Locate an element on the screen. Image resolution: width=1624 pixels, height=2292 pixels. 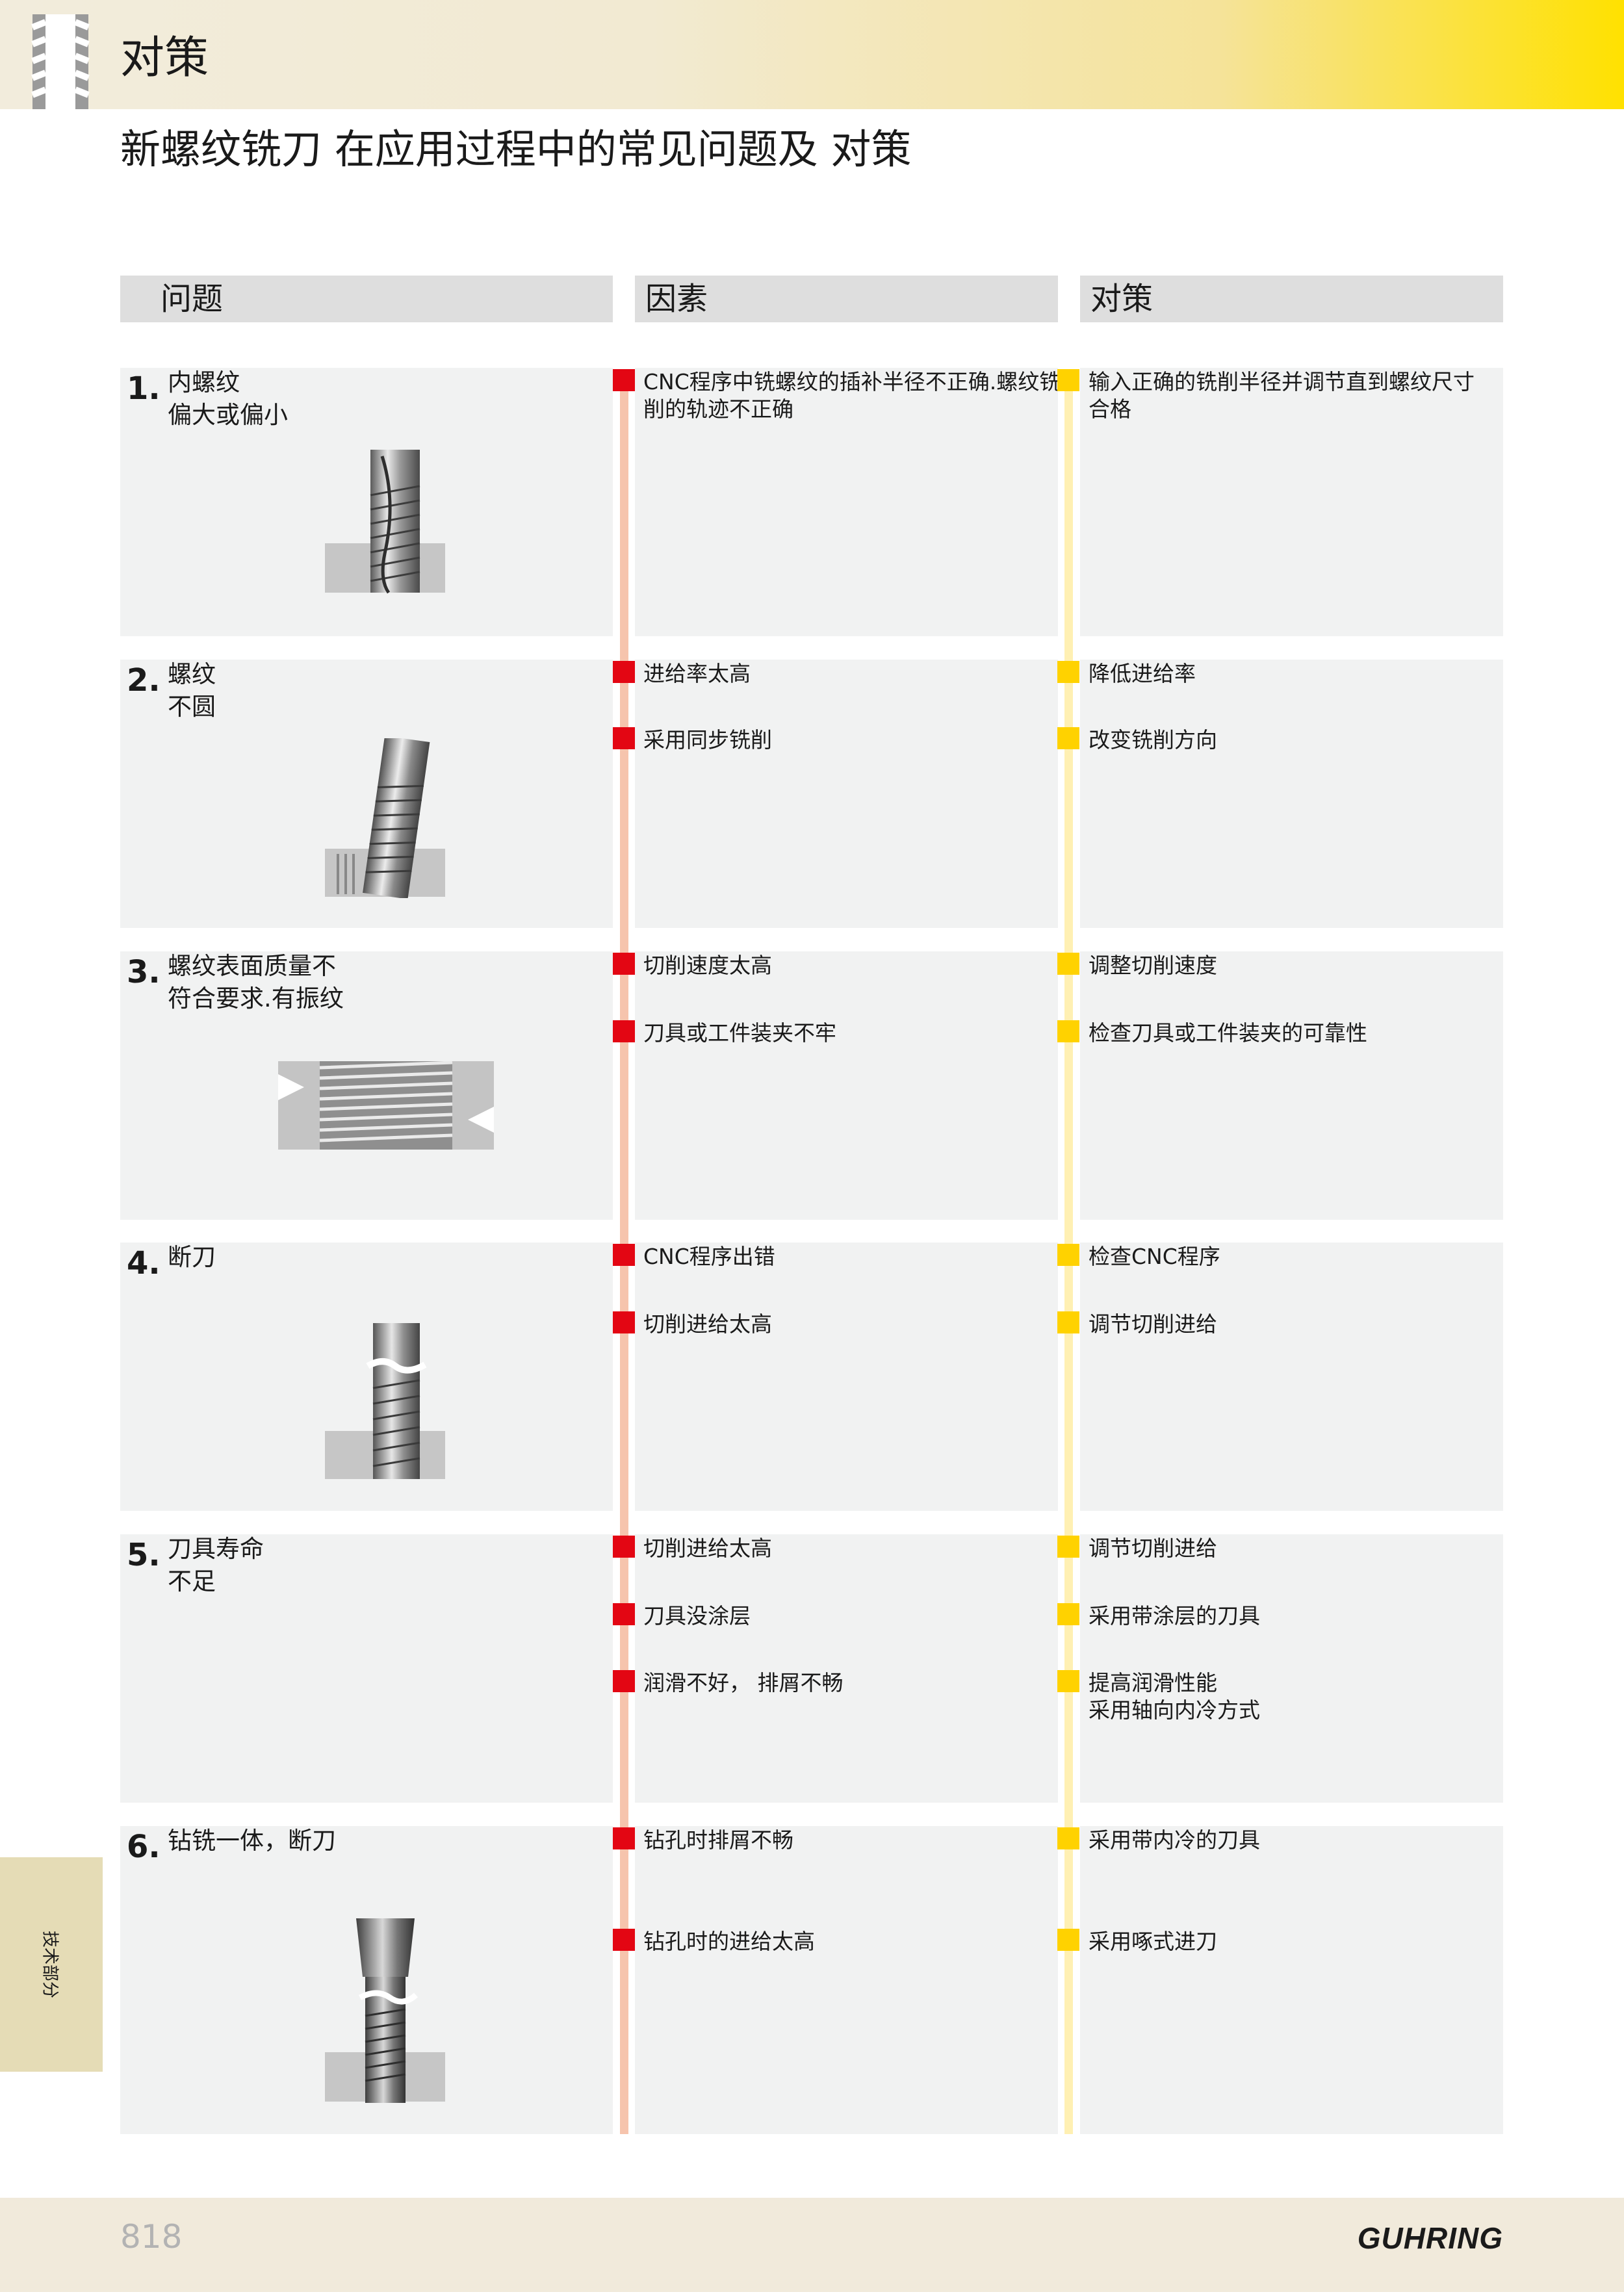
measure-text: 采用啄式进刀 is located at coordinates (1153, 1942).